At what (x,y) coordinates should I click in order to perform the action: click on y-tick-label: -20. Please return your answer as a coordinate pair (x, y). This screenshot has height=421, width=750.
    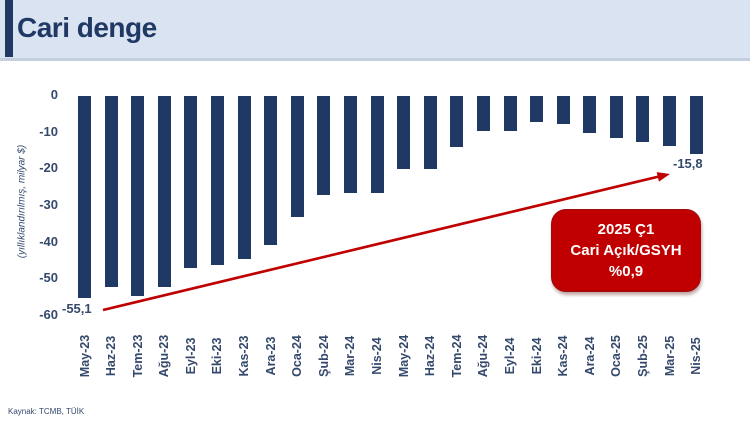
    Looking at the image, I should click on (48, 168).